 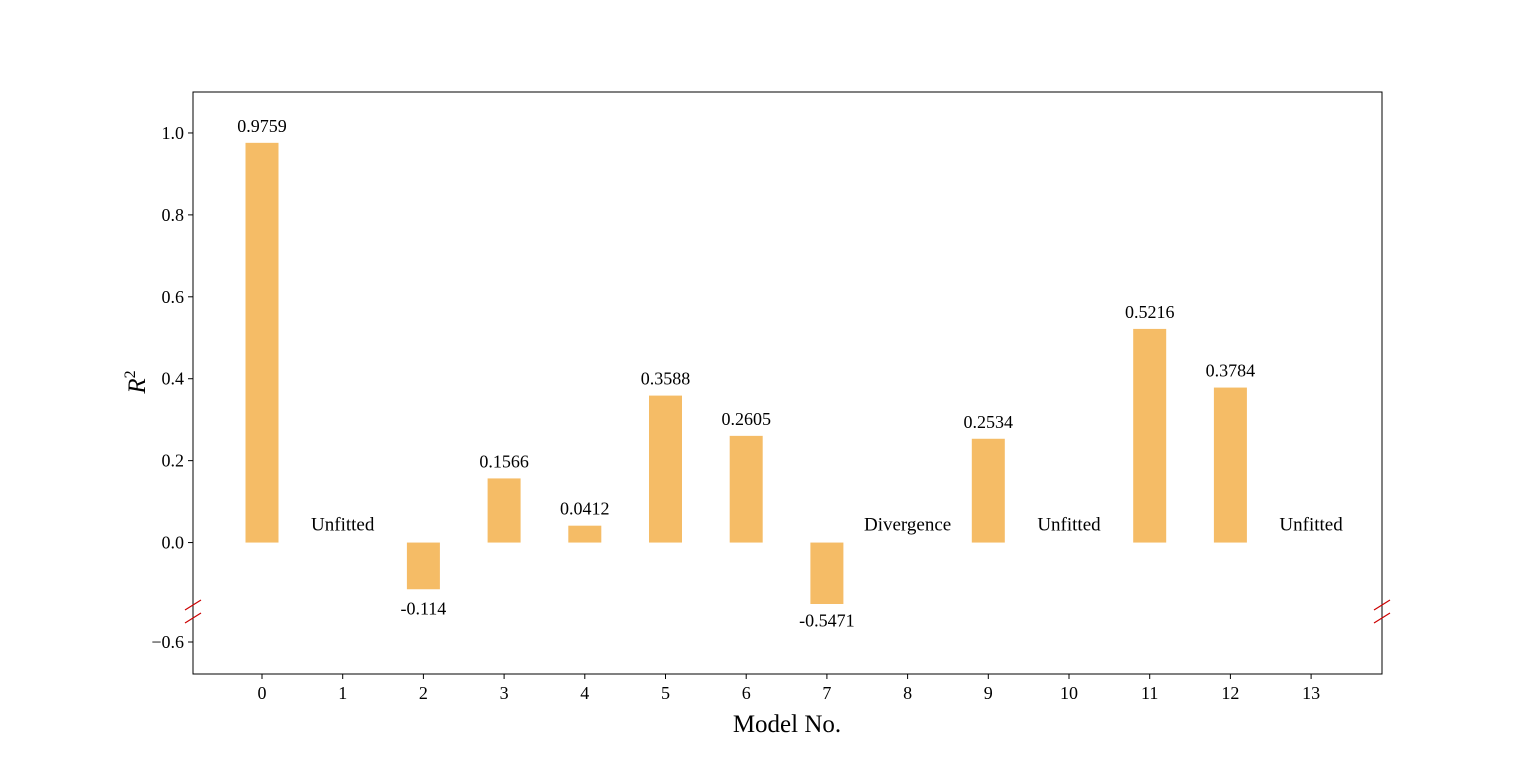 I want to click on value-label-6: 0.2605, so click(x=746, y=419).